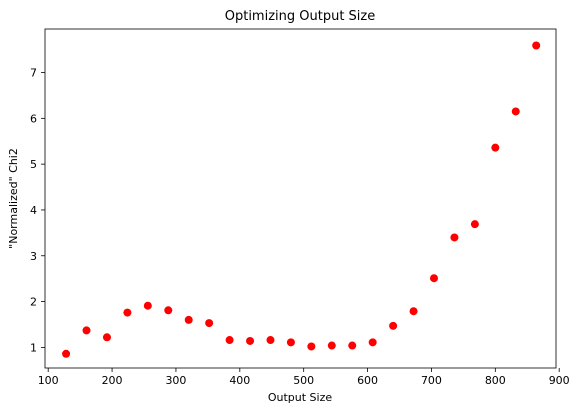 This screenshot has width=571, height=413. I want to click on x-axis-title: Output Size, so click(300, 397).